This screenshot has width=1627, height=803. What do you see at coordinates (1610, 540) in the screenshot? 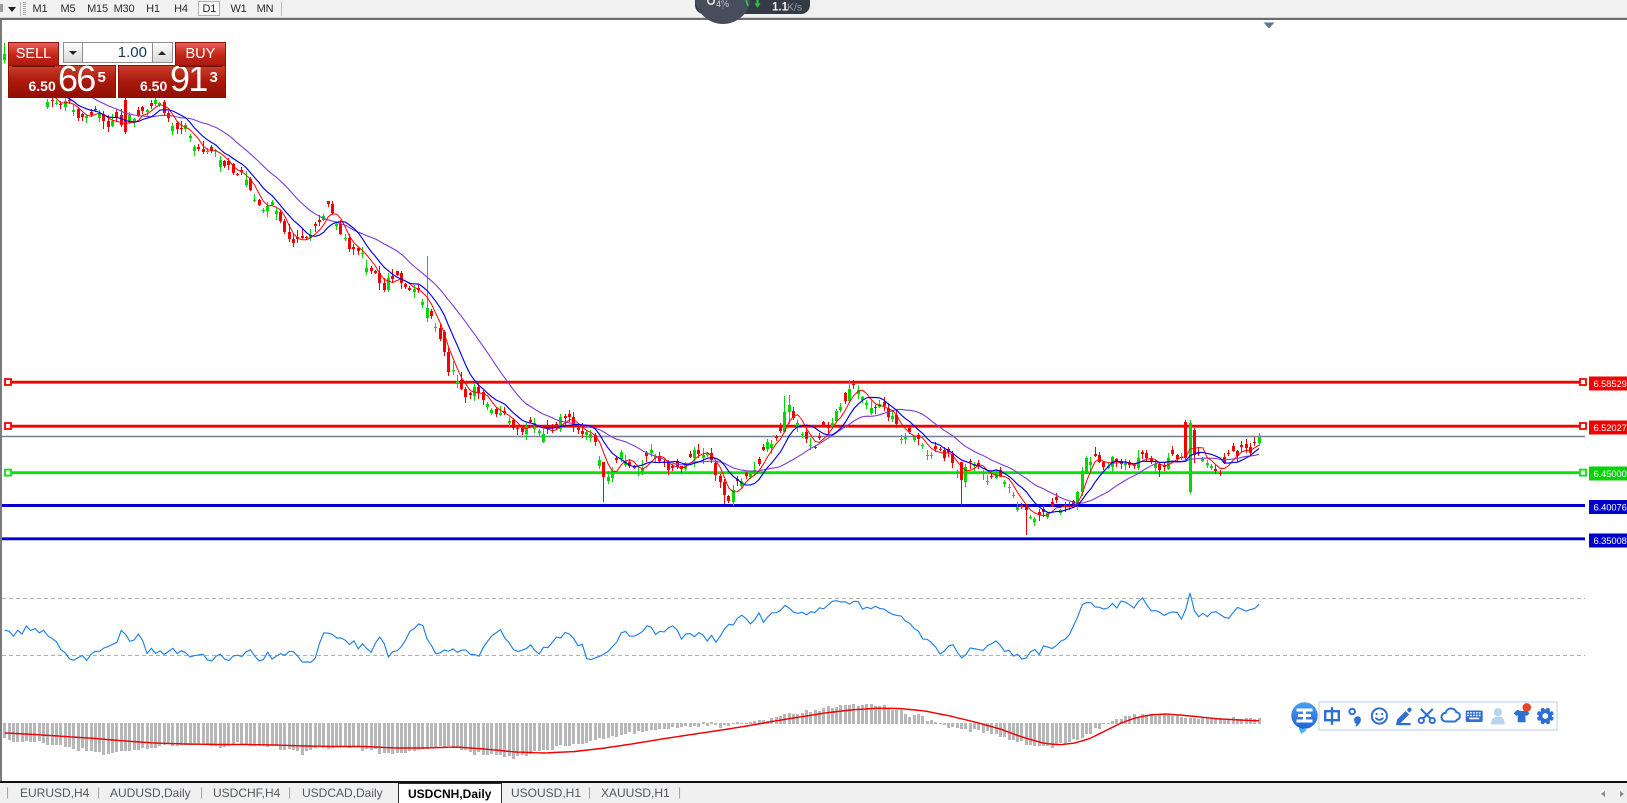
I see `svg-text: 6.35008` at bounding box center [1610, 540].